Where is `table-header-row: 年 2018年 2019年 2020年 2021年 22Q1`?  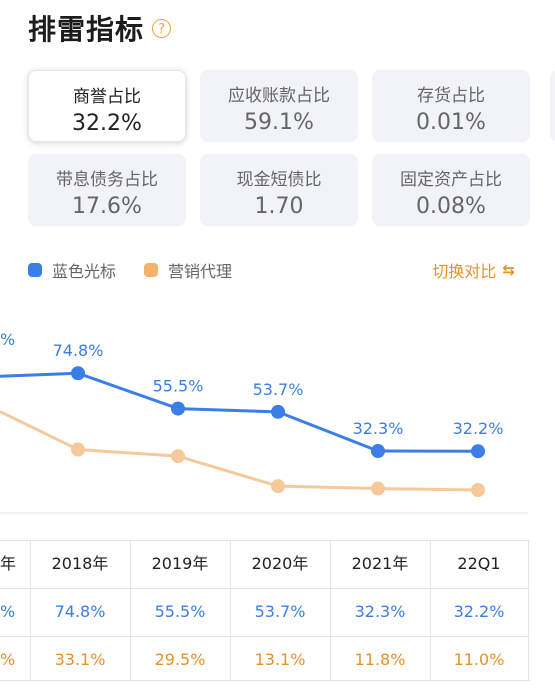
table-header-row: 年 2018年 2019年 2020年 2021年 22Q1 is located at coordinates (265, 564).